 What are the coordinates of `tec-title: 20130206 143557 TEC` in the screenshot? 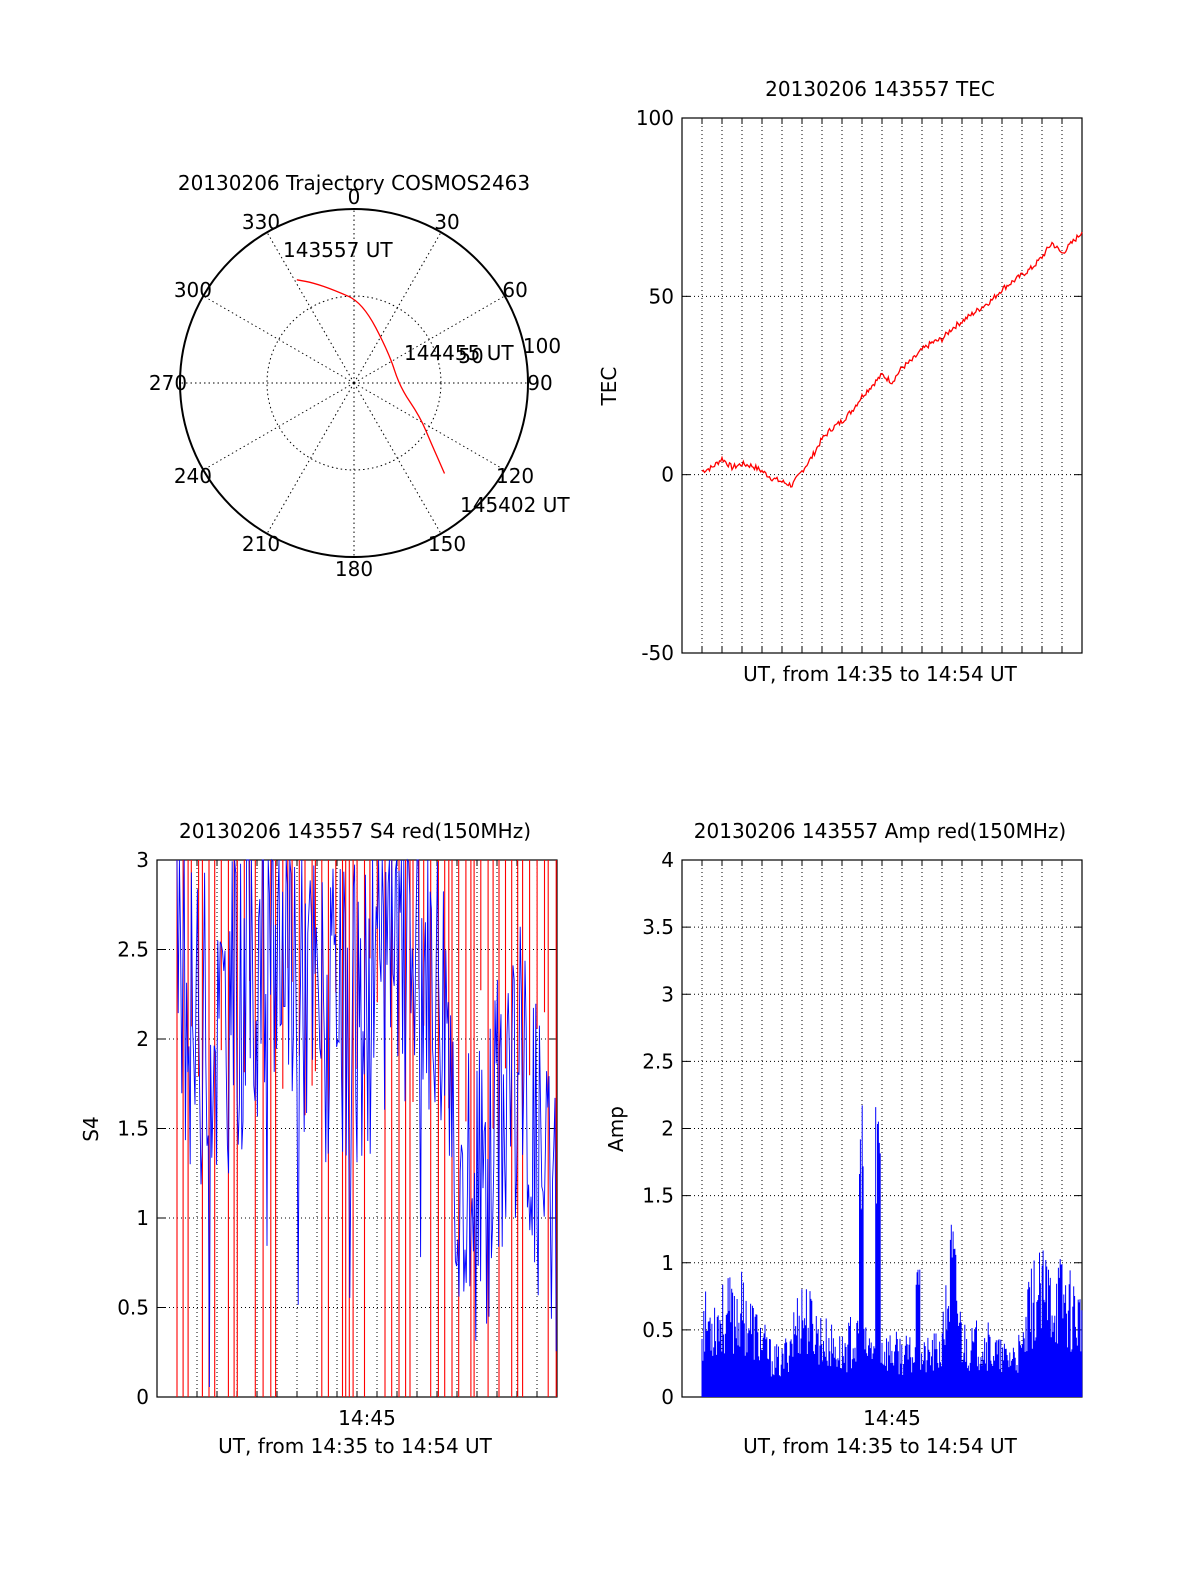 It's located at (880, 89).